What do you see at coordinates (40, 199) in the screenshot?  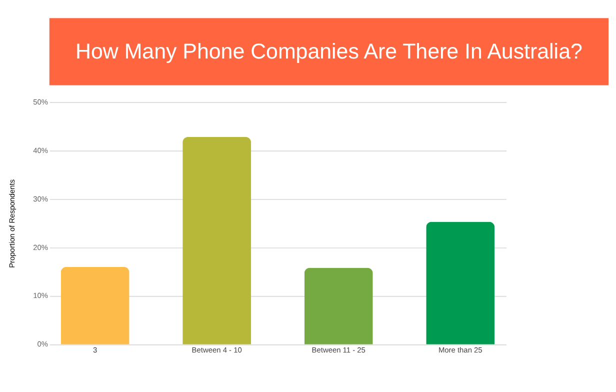 I see `y-tick-label: 30%` at bounding box center [40, 199].